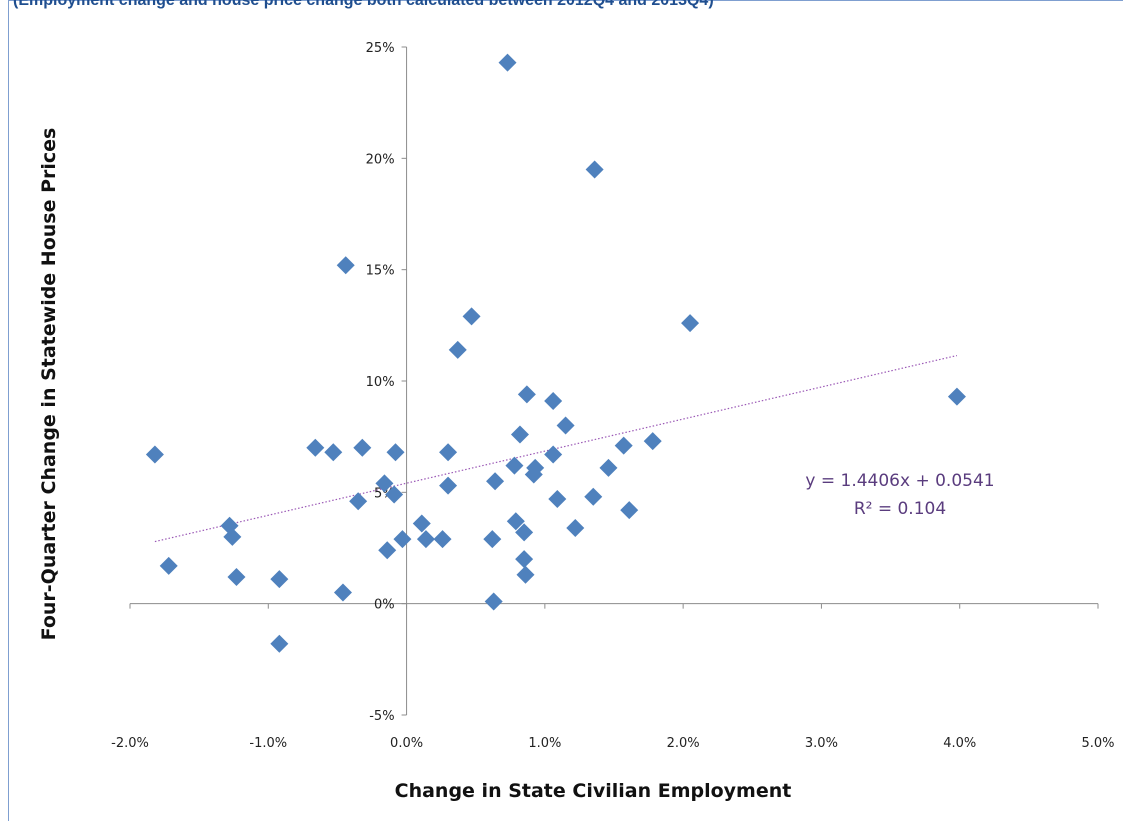 The height and width of the screenshot is (821, 1123). Describe the element at coordinates (381, 716) in the screenshot. I see `y-tick-label: -5%` at that location.